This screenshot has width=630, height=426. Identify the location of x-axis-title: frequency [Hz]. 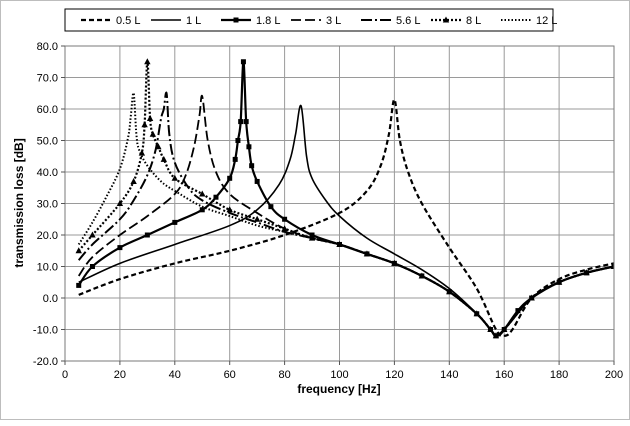
(338, 389).